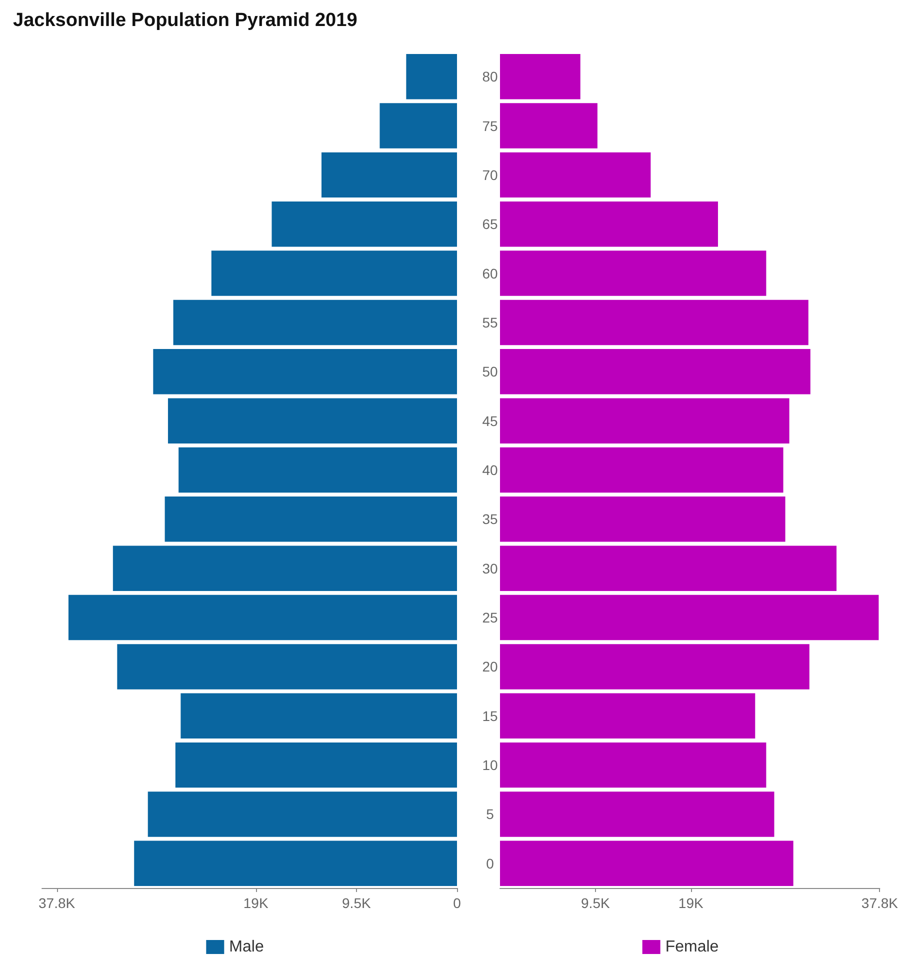 The height and width of the screenshot is (964, 901). Describe the element at coordinates (246, 947) in the screenshot. I see `legend-label: Male` at that location.